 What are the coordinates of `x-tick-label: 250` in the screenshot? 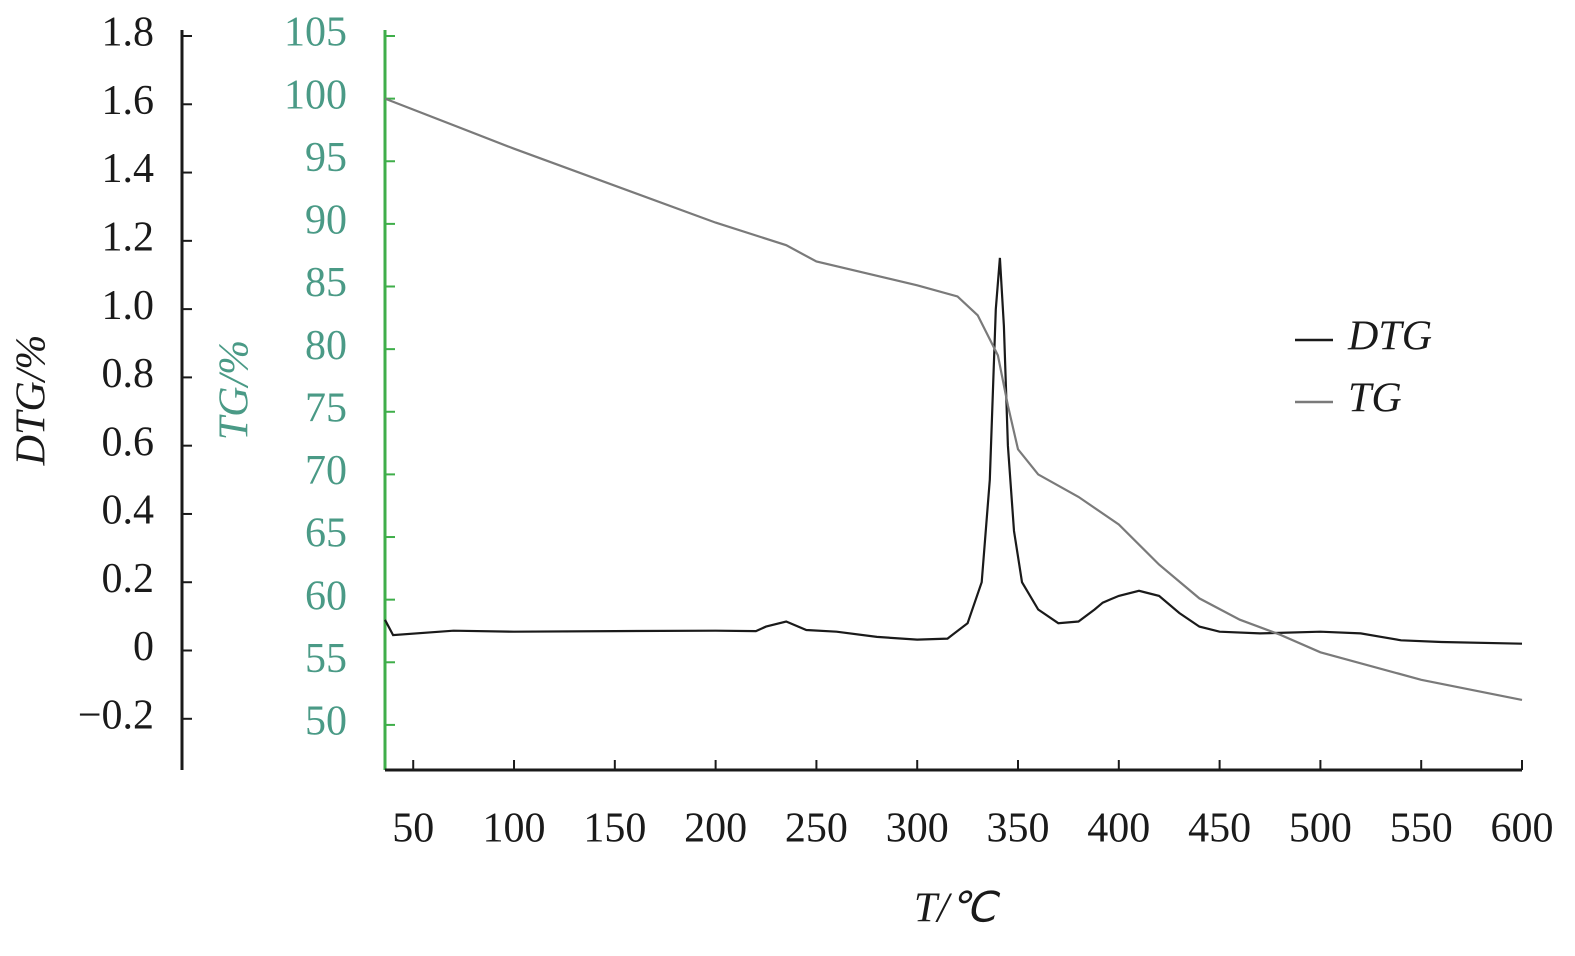 It's located at (816, 829).